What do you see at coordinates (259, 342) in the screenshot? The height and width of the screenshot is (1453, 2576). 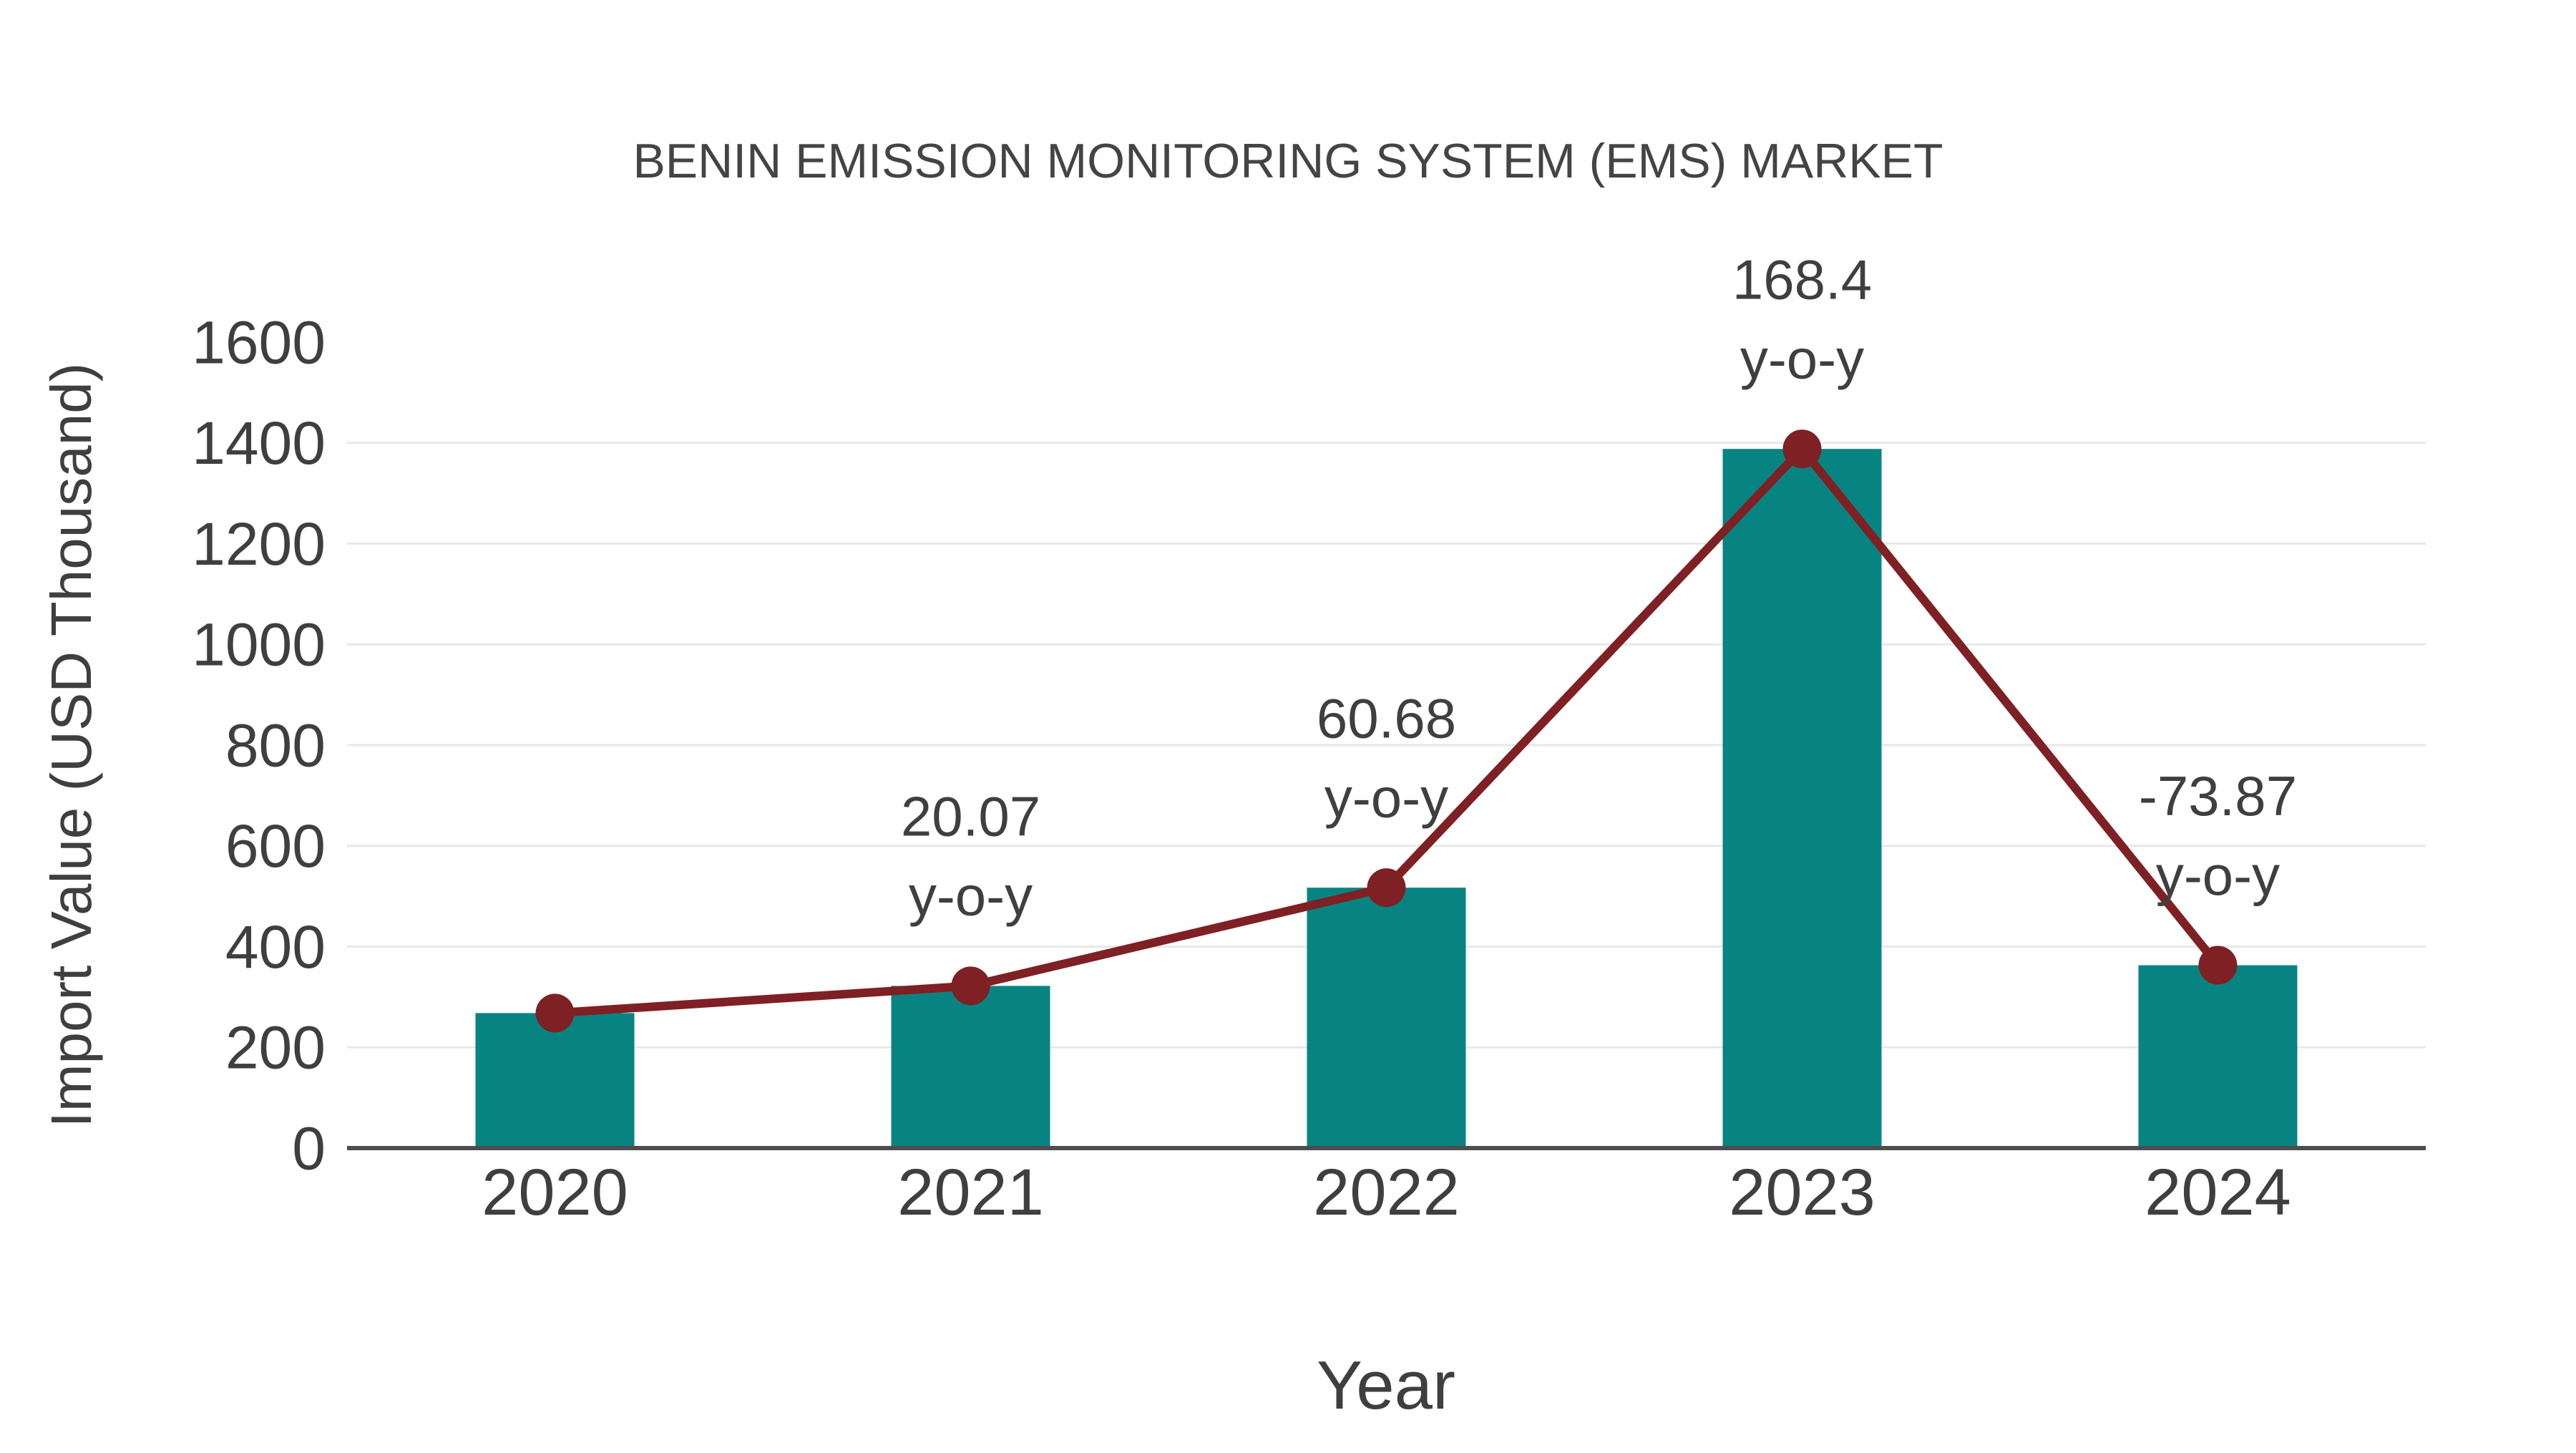 I see `y-tick-label-1600: 1600` at bounding box center [259, 342].